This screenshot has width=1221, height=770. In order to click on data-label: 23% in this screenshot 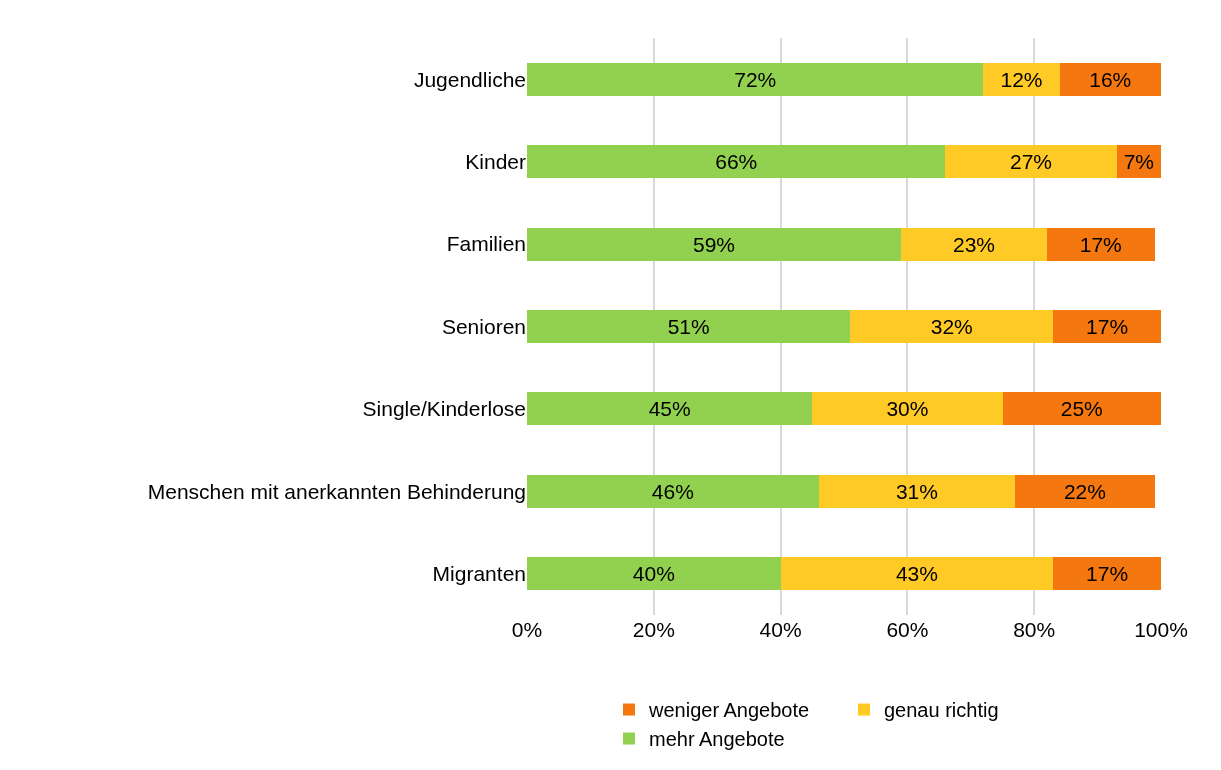, I will do `click(973, 244)`.